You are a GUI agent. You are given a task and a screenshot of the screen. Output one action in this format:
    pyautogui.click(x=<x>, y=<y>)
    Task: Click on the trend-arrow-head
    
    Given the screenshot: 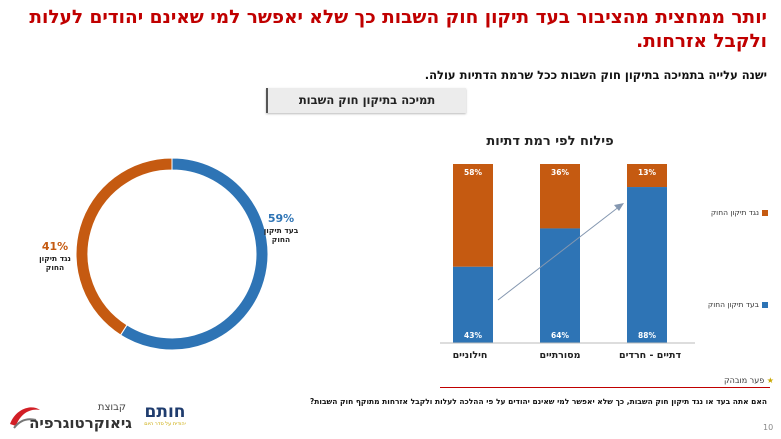 What is the action you would take?
    pyautogui.click(x=619, y=207)
    